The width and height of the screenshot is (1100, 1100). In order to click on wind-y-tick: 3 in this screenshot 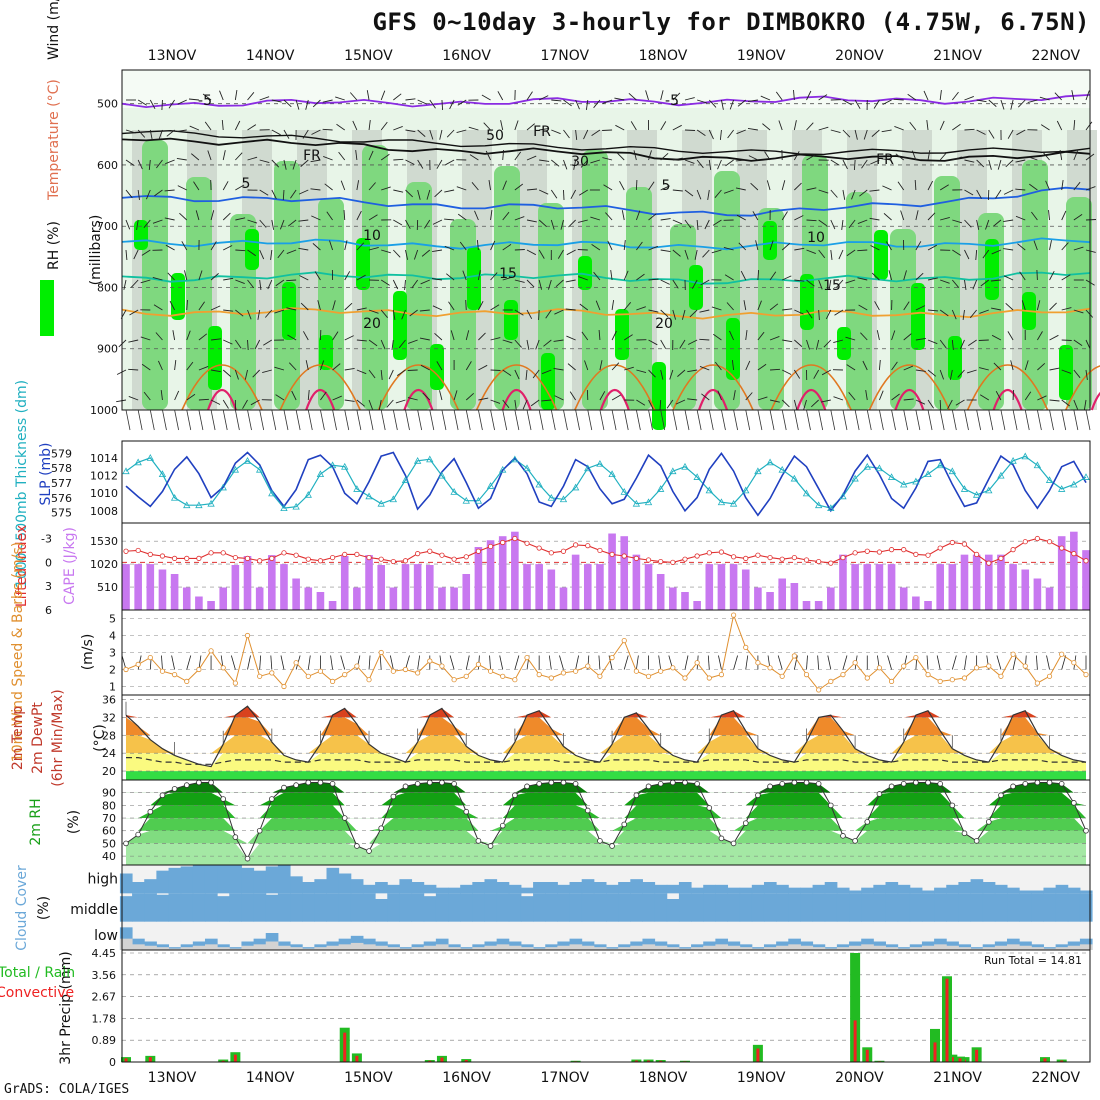, I will do `click(112, 653)`.